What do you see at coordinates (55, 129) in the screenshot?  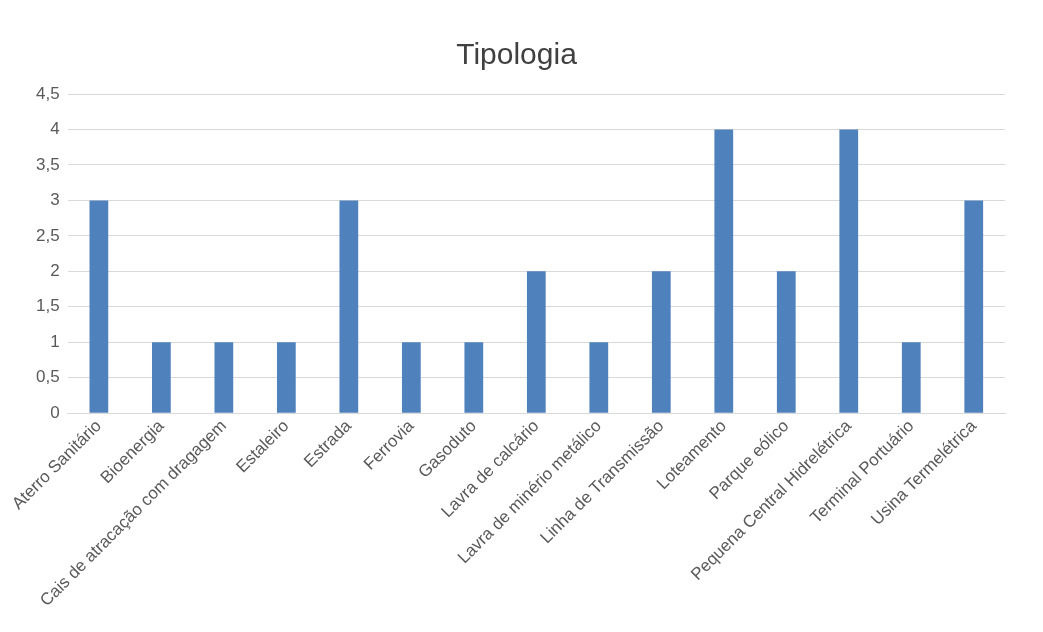 I see `y-tick-label: 4` at bounding box center [55, 129].